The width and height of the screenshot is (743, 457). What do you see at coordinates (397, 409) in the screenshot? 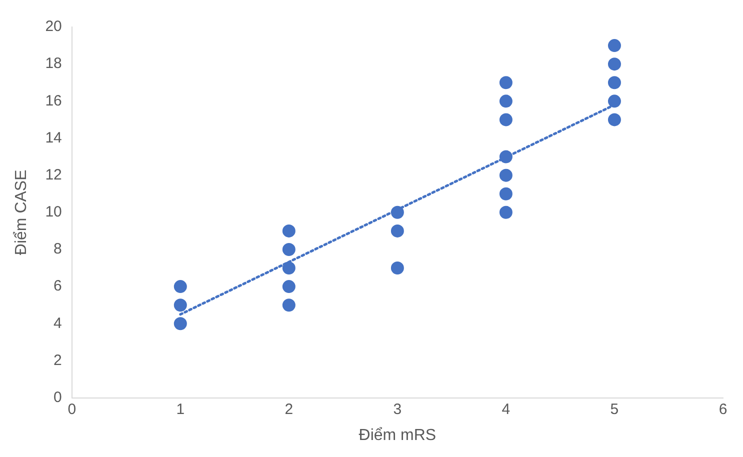
I see `x-tick-label: 3` at bounding box center [397, 409].